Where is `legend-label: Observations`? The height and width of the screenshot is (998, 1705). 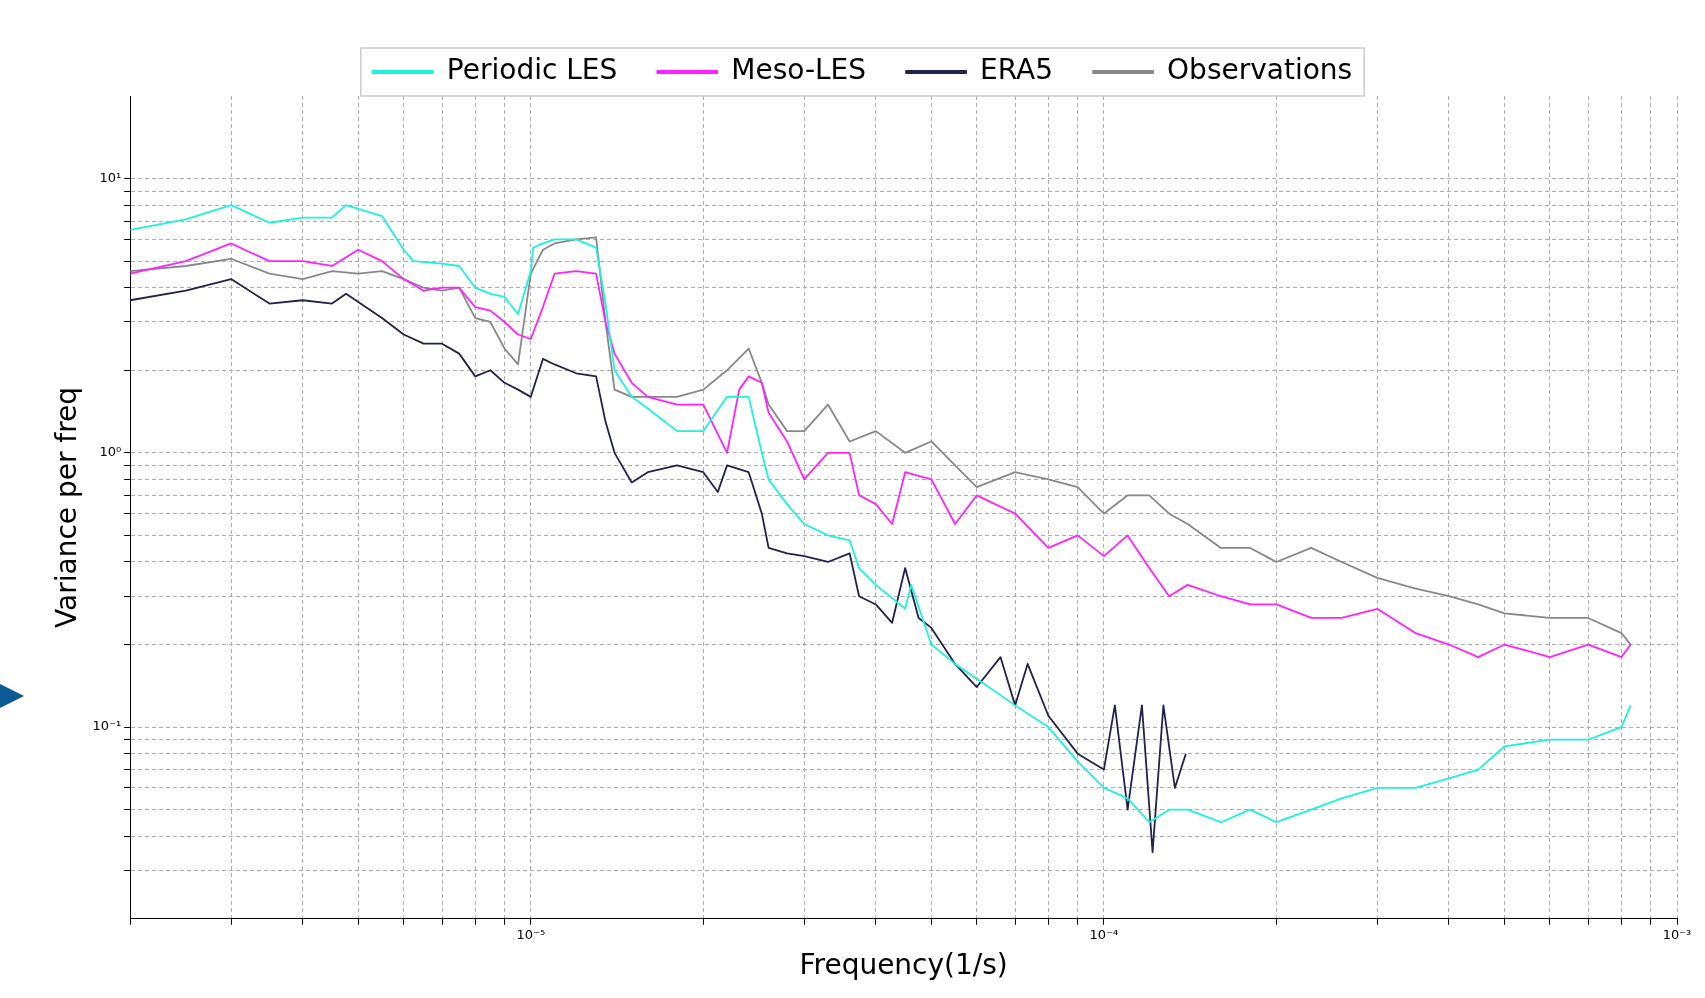
legend-label: Observations is located at coordinates (1260, 70).